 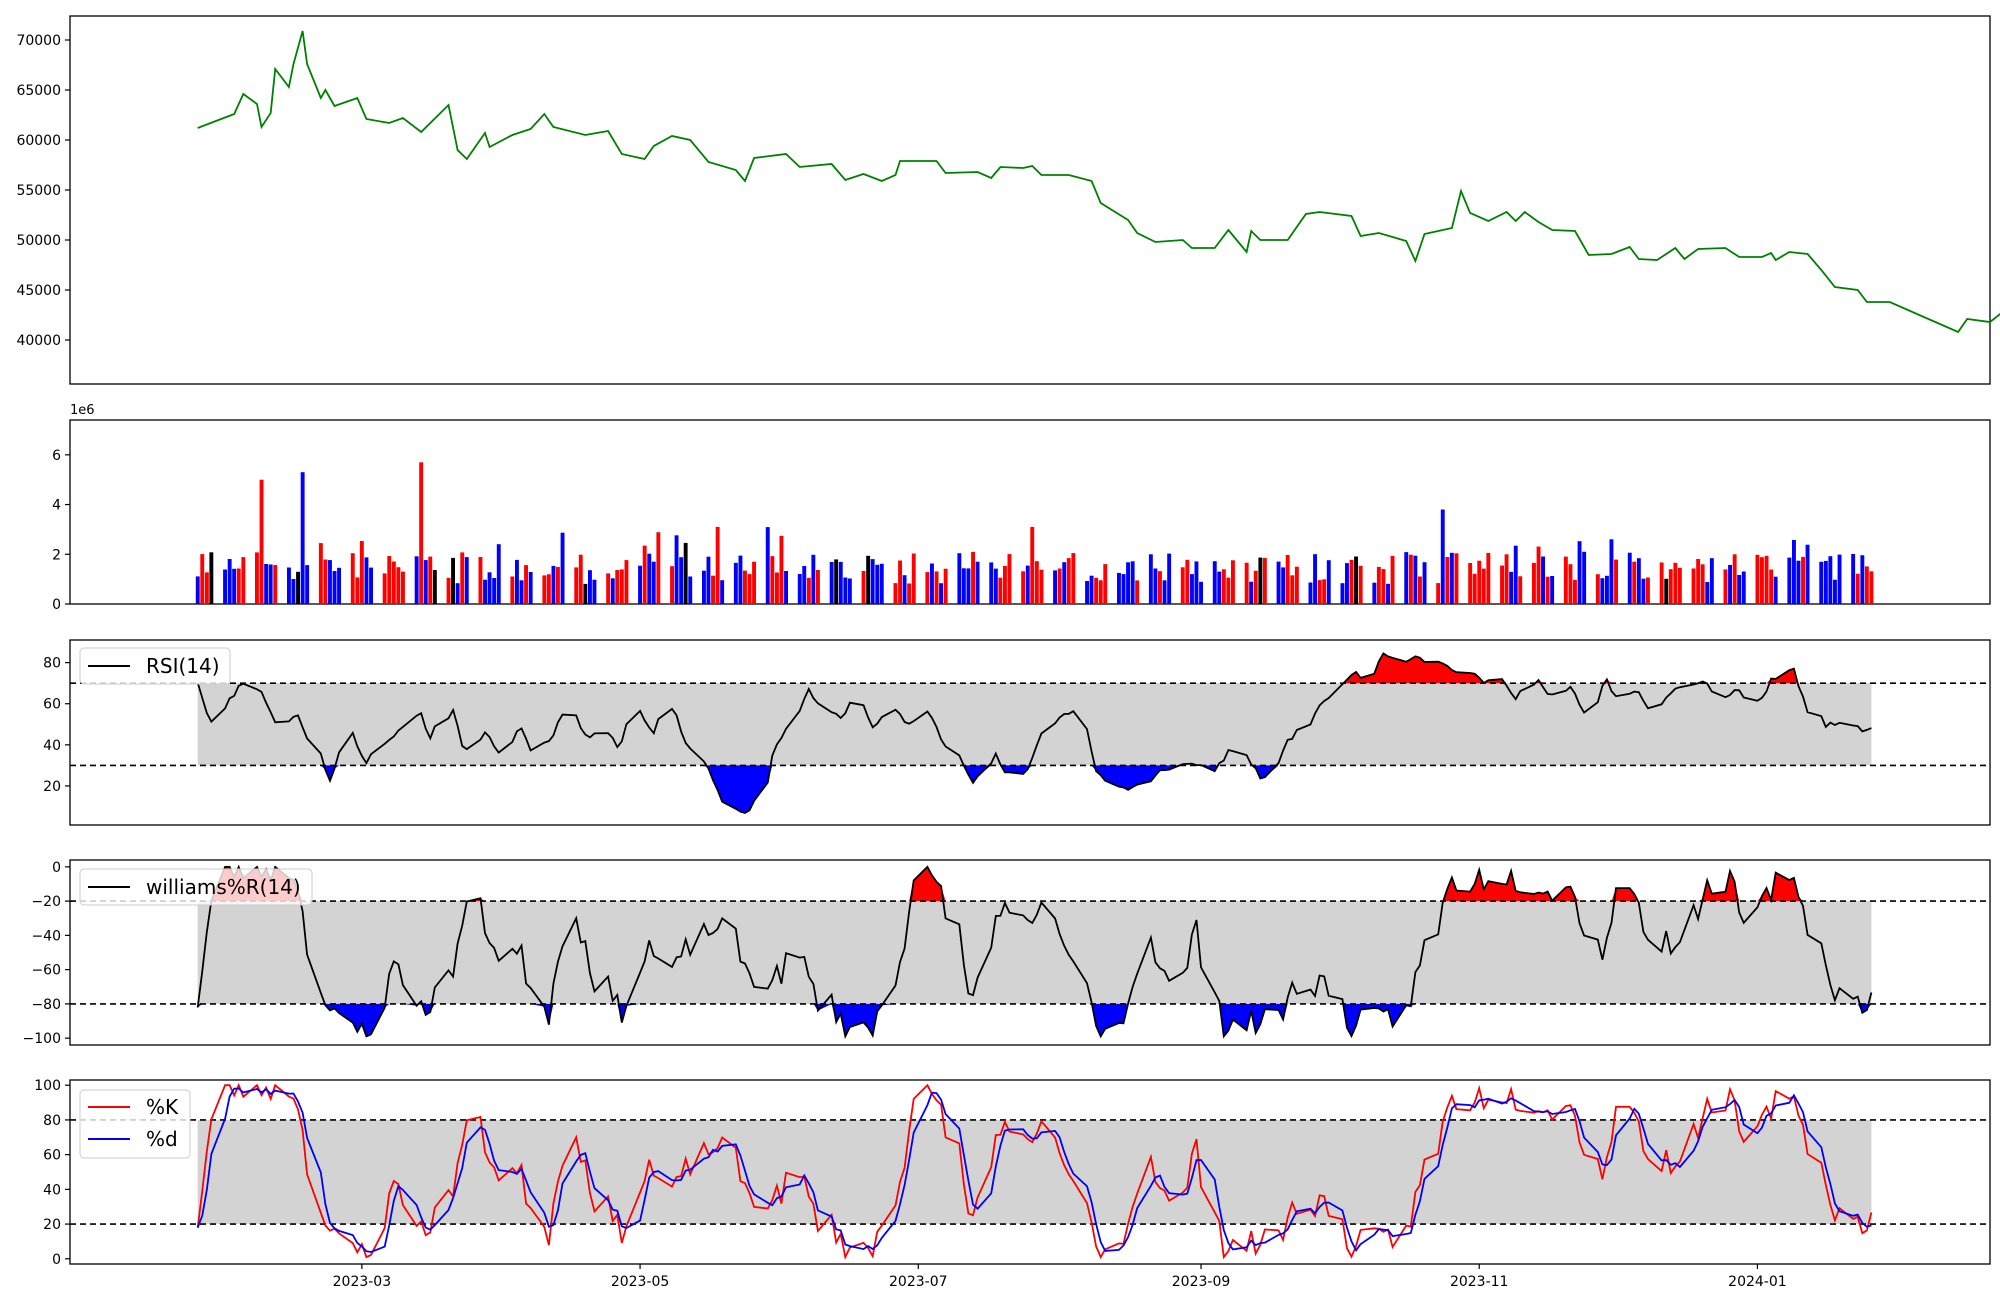 What do you see at coordinates (52, 1121) in the screenshot?
I see `stoch-ytick-label: 80` at bounding box center [52, 1121].